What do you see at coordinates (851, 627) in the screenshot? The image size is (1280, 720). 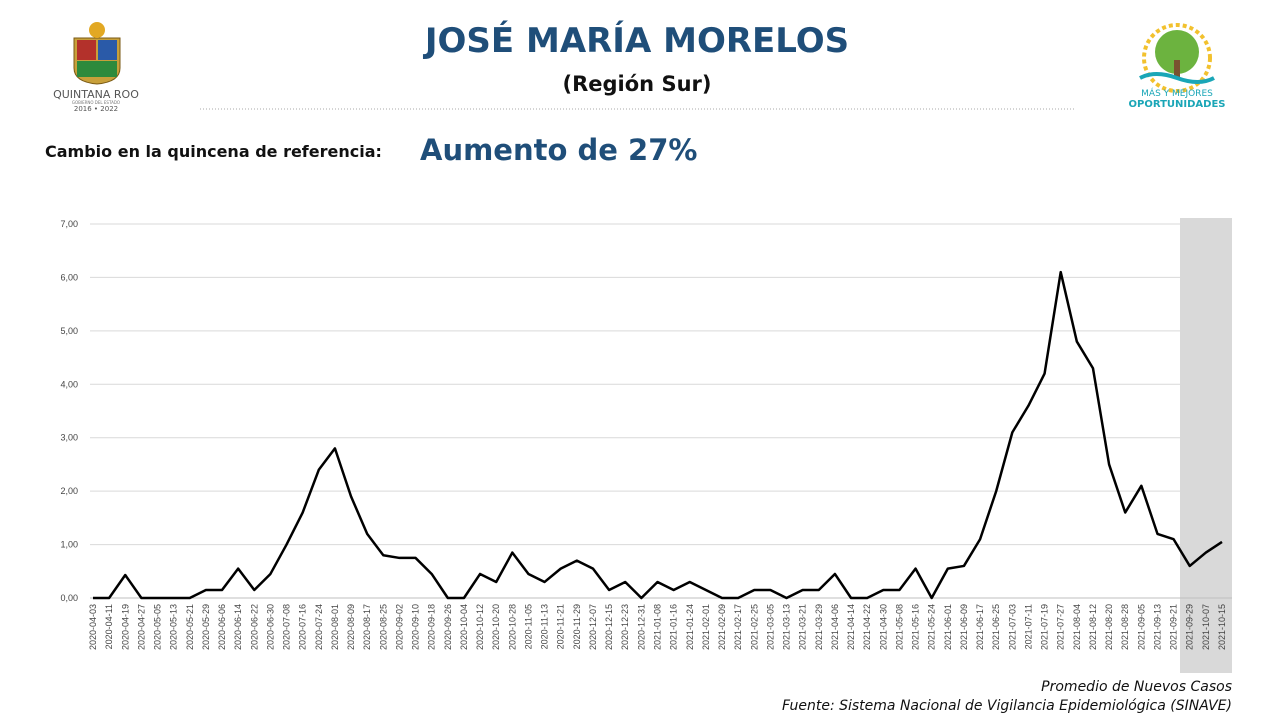 I see `x-tick-label: 2021-04-14` at bounding box center [851, 627].